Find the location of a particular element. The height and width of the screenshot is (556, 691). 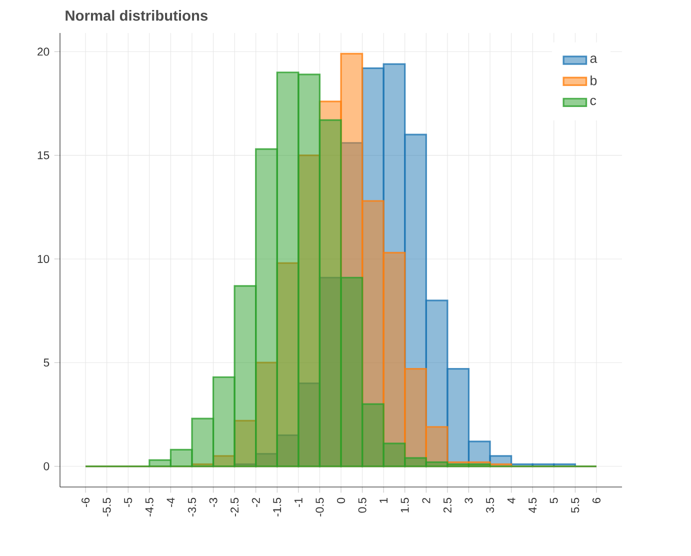

x-tick-label: -0.5 is located at coordinates (320, 507).